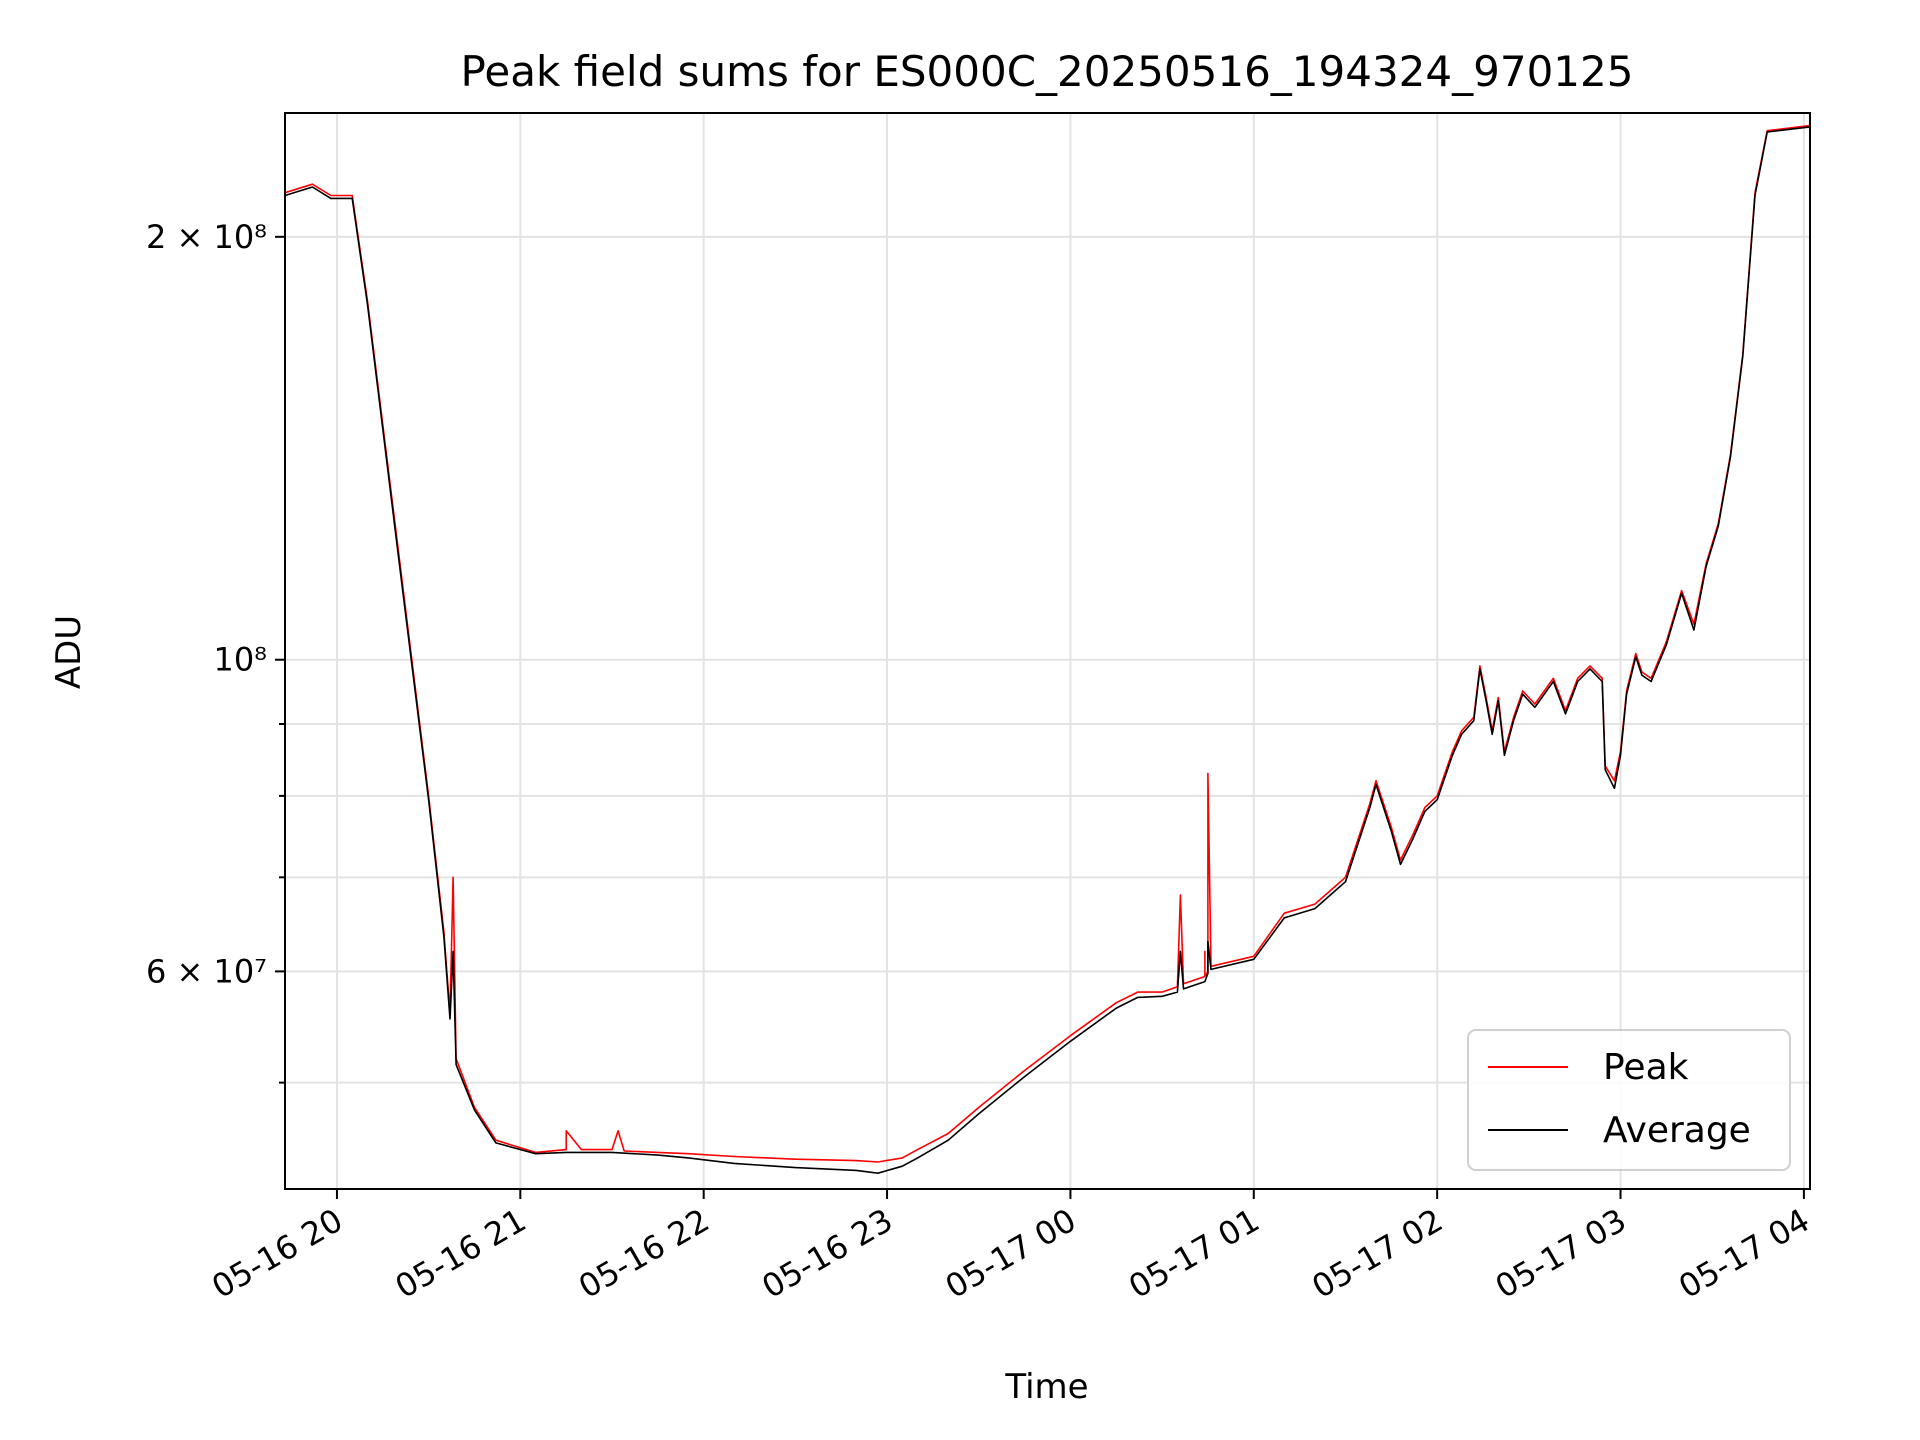 The width and height of the screenshot is (1920, 1440). What do you see at coordinates (1646, 1067) in the screenshot?
I see `legend-label-peak: Peak` at bounding box center [1646, 1067].